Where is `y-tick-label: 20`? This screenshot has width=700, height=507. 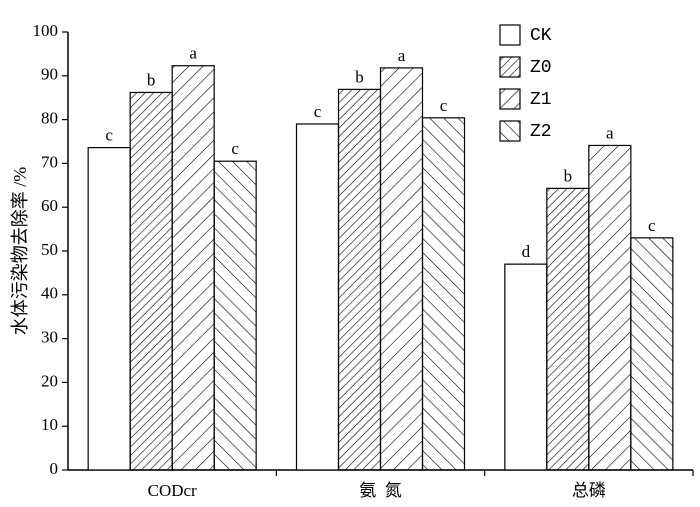
y-tick-label: 20 is located at coordinates (49, 380).